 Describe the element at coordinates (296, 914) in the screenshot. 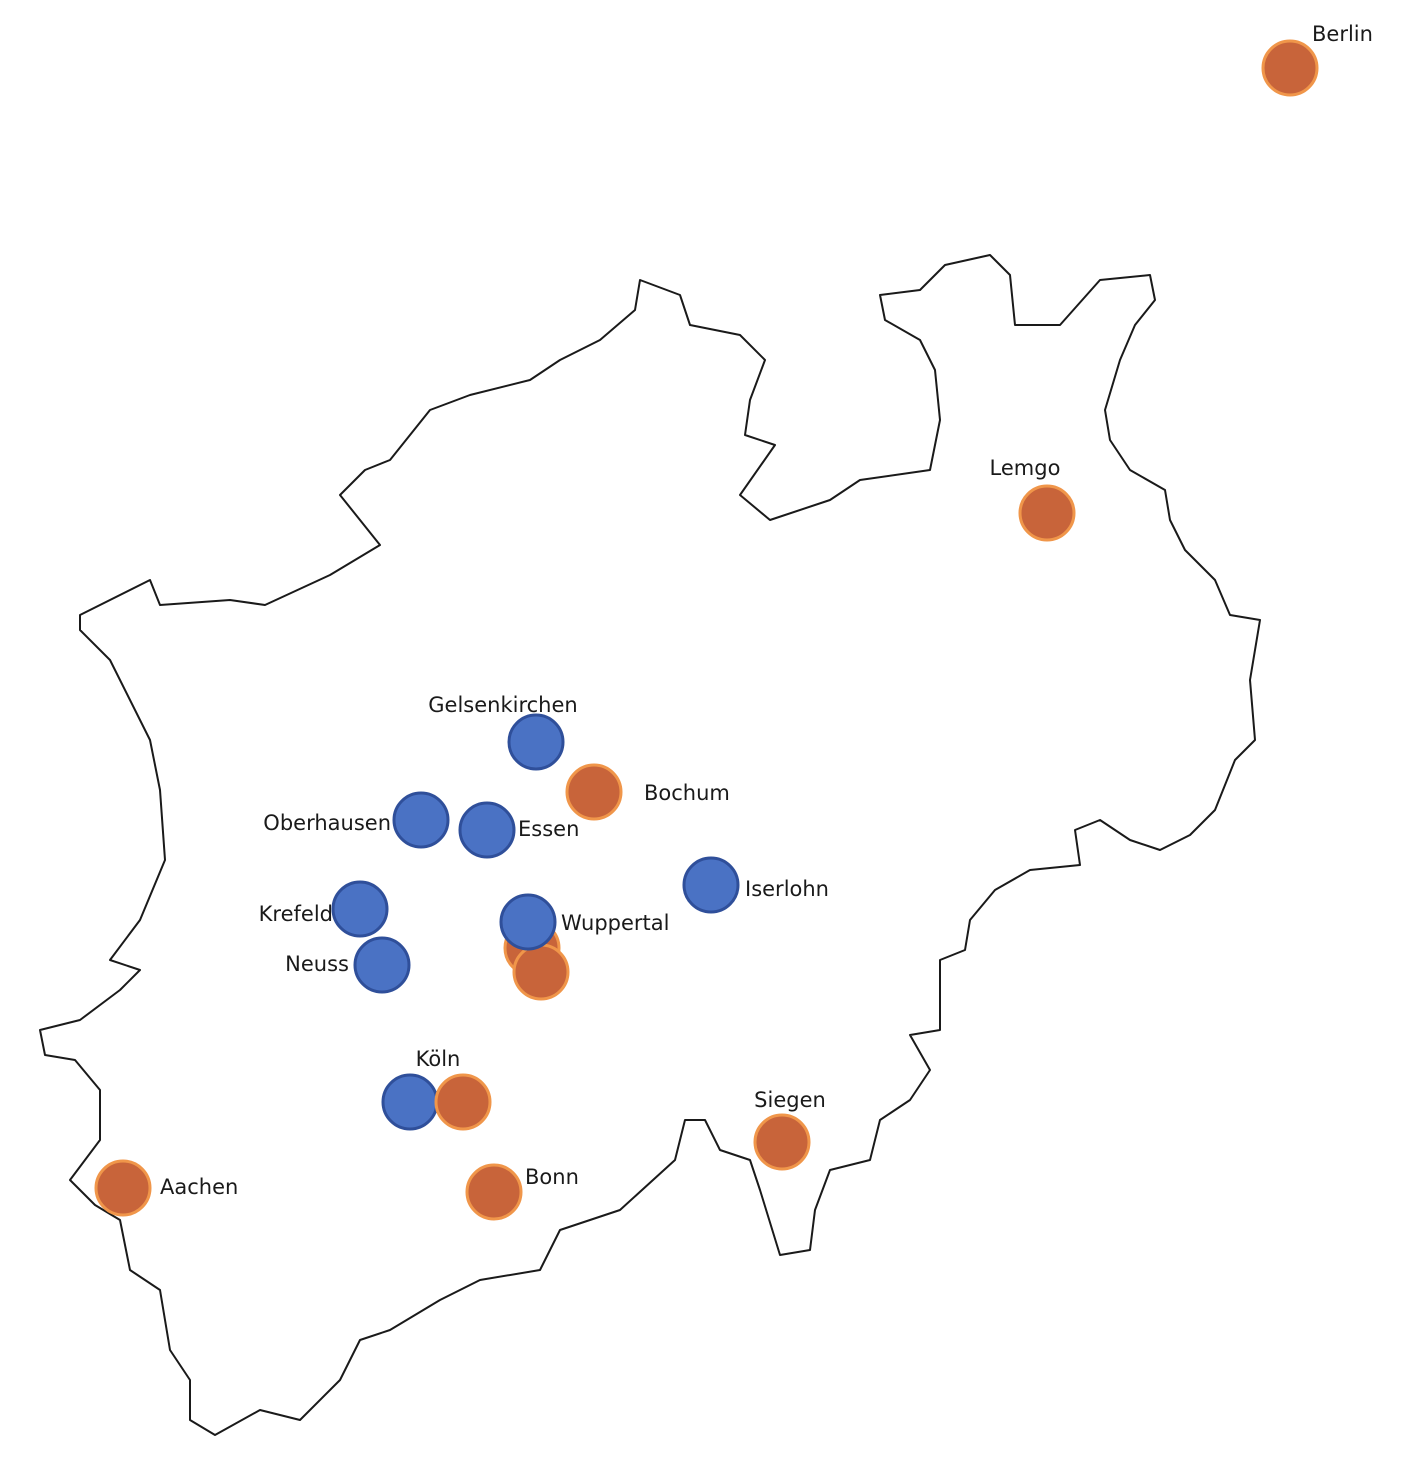

I see `city-label: Krefeld` at that location.